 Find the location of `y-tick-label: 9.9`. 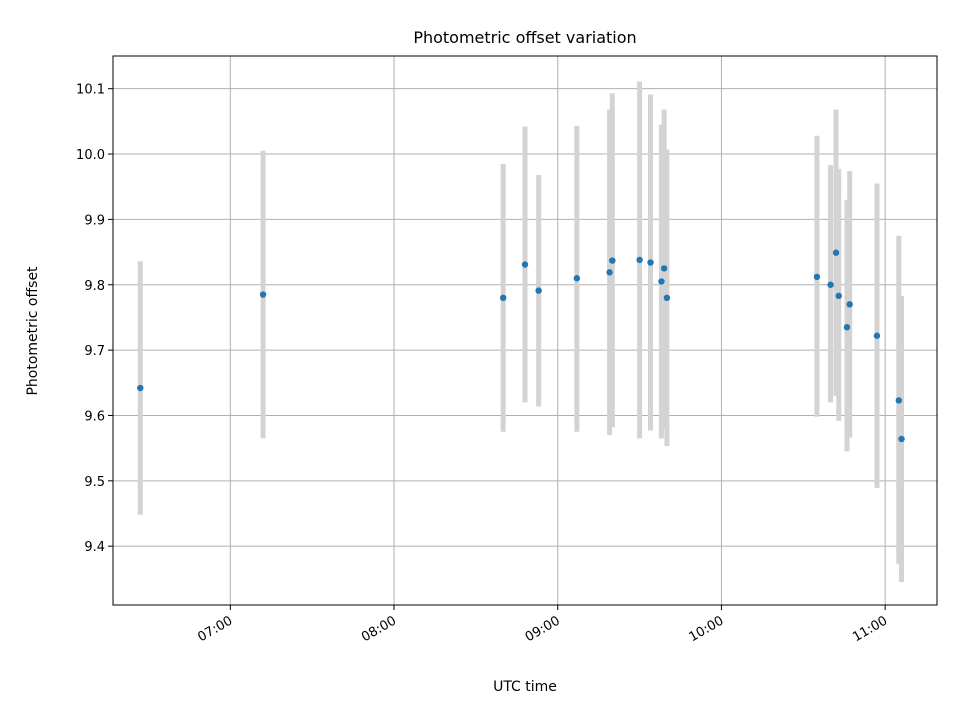

y-tick-label: 9.9 is located at coordinates (94, 220).